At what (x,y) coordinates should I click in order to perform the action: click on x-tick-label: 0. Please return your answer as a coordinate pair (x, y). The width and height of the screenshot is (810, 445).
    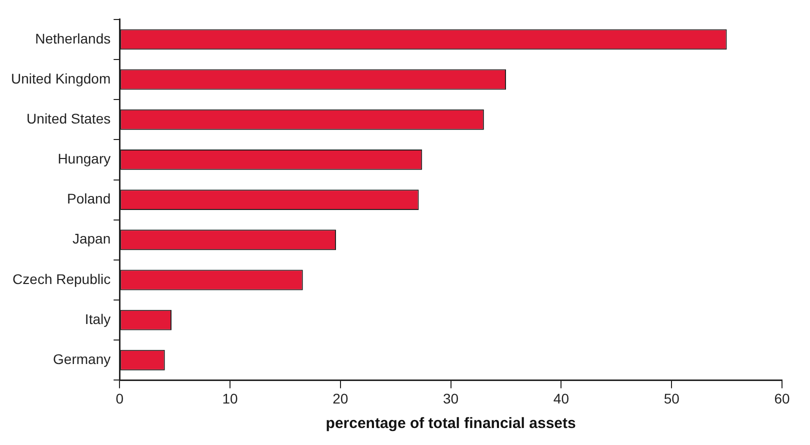
    Looking at the image, I should click on (120, 398).